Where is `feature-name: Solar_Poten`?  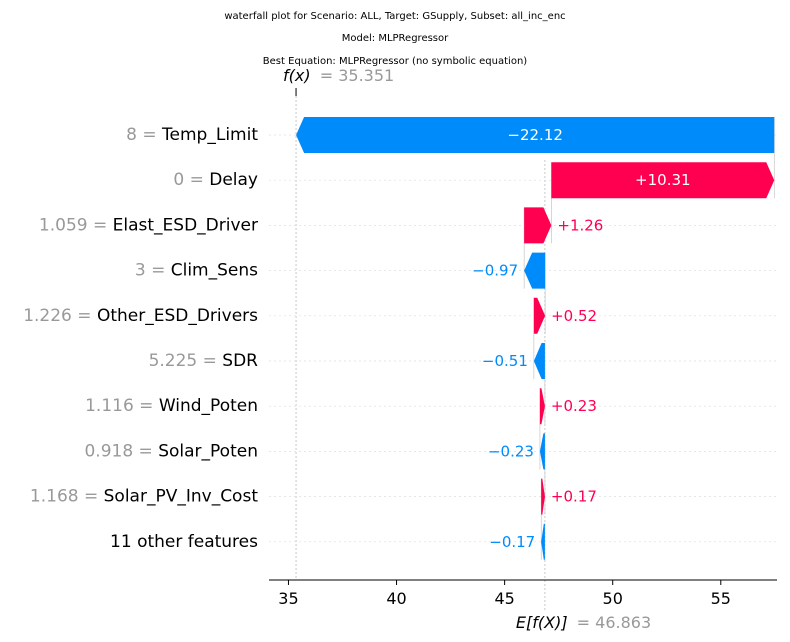 feature-name: Solar_Poten is located at coordinates (208, 451).